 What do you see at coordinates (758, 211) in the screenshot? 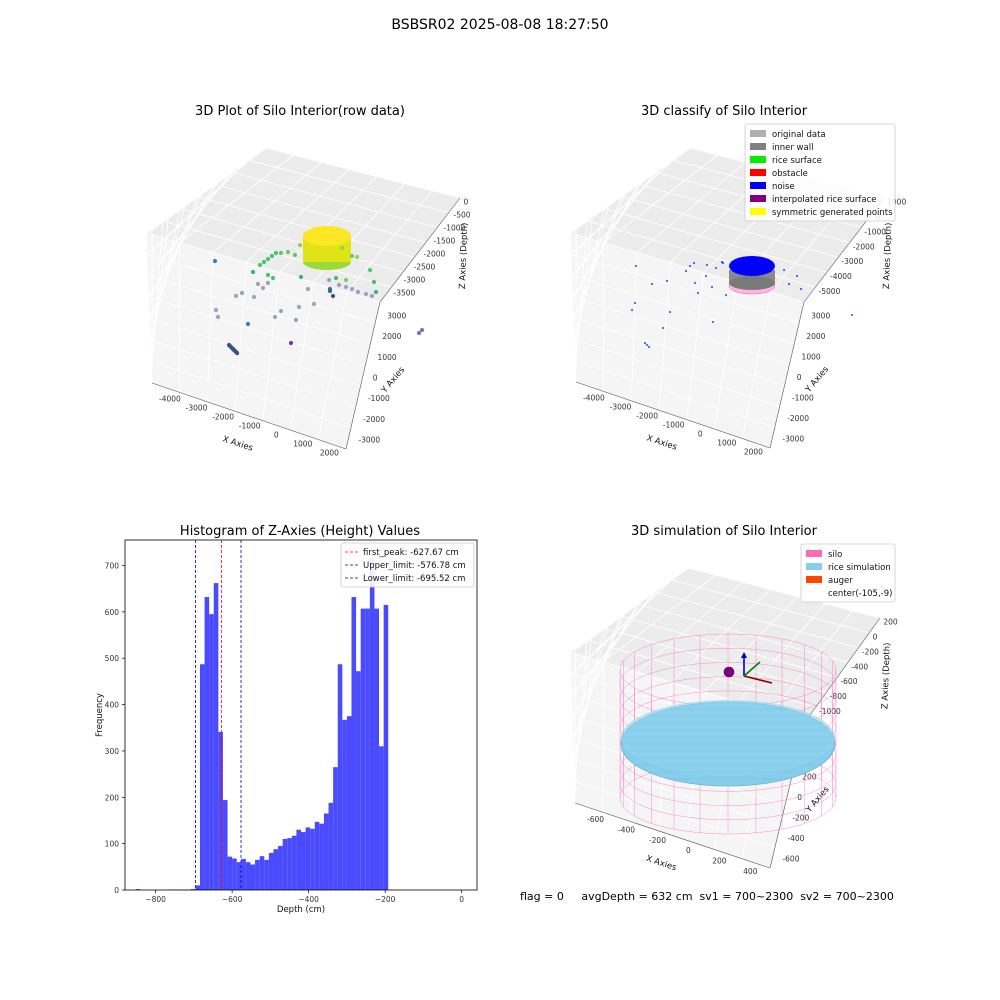
I see `plot2-legend-swatch` at bounding box center [758, 211].